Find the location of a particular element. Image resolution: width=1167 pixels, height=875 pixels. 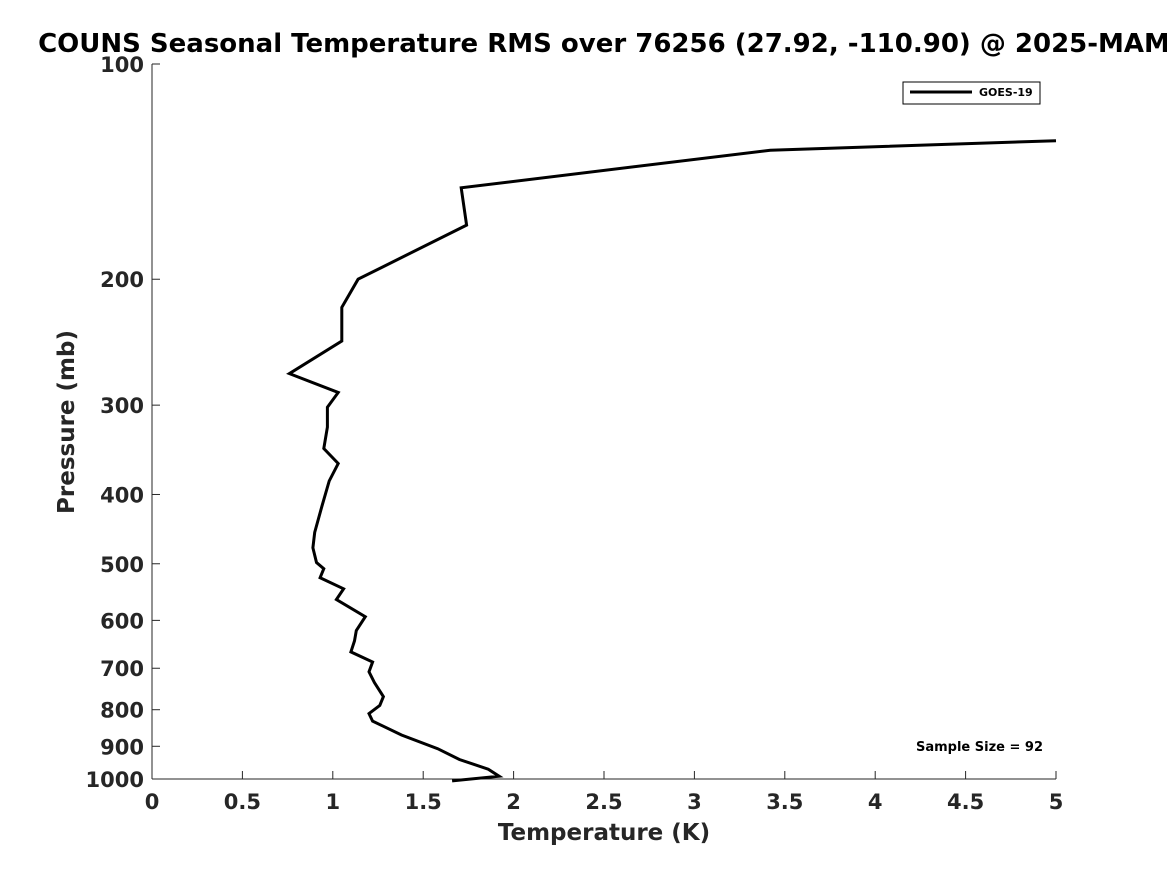

x-tick-label: 0.5 is located at coordinates (242, 802).